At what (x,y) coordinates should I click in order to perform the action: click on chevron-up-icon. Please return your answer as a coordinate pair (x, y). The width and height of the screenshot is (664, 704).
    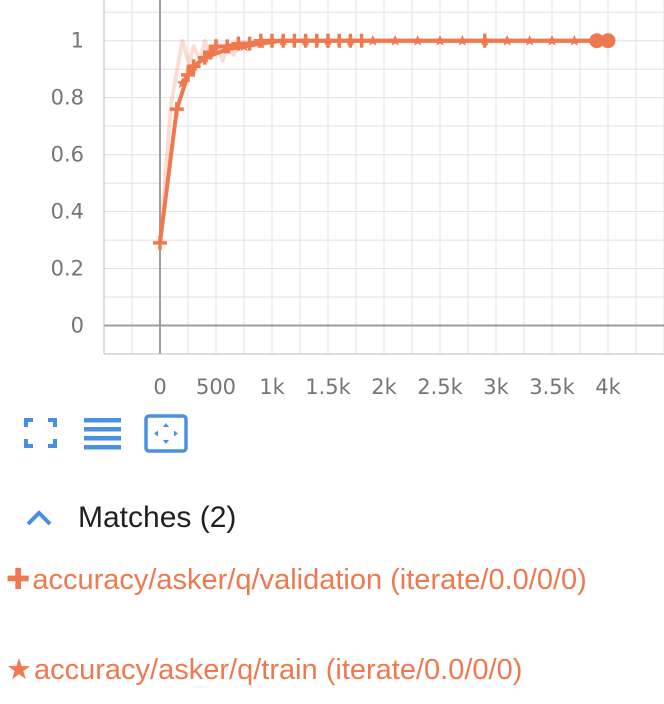
    Looking at the image, I should click on (39, 518).